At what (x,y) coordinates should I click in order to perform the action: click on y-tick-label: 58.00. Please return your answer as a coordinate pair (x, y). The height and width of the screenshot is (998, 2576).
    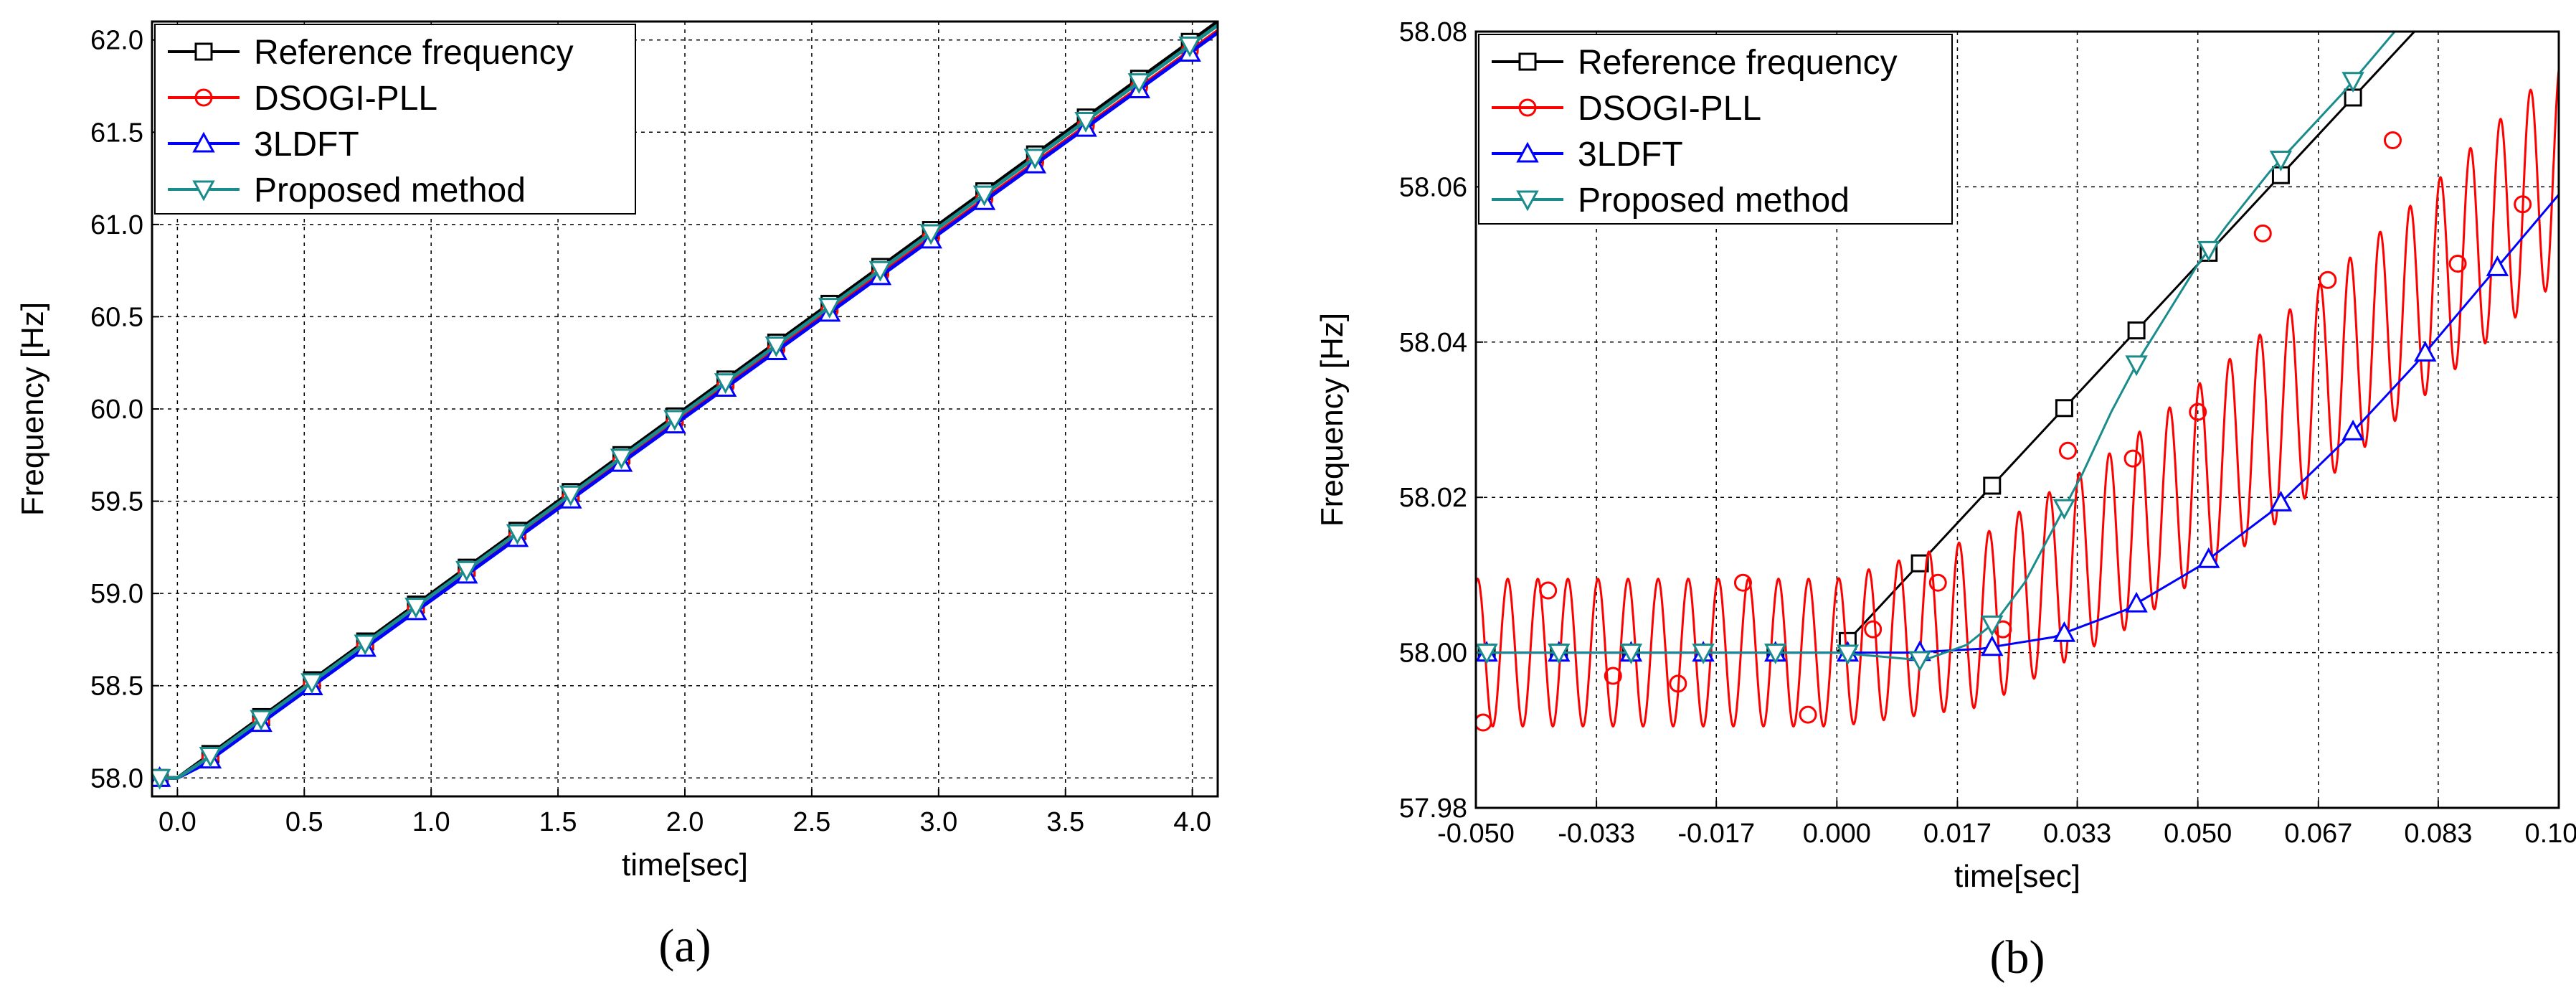
    Looking at the image, I should click on (1433, 654).